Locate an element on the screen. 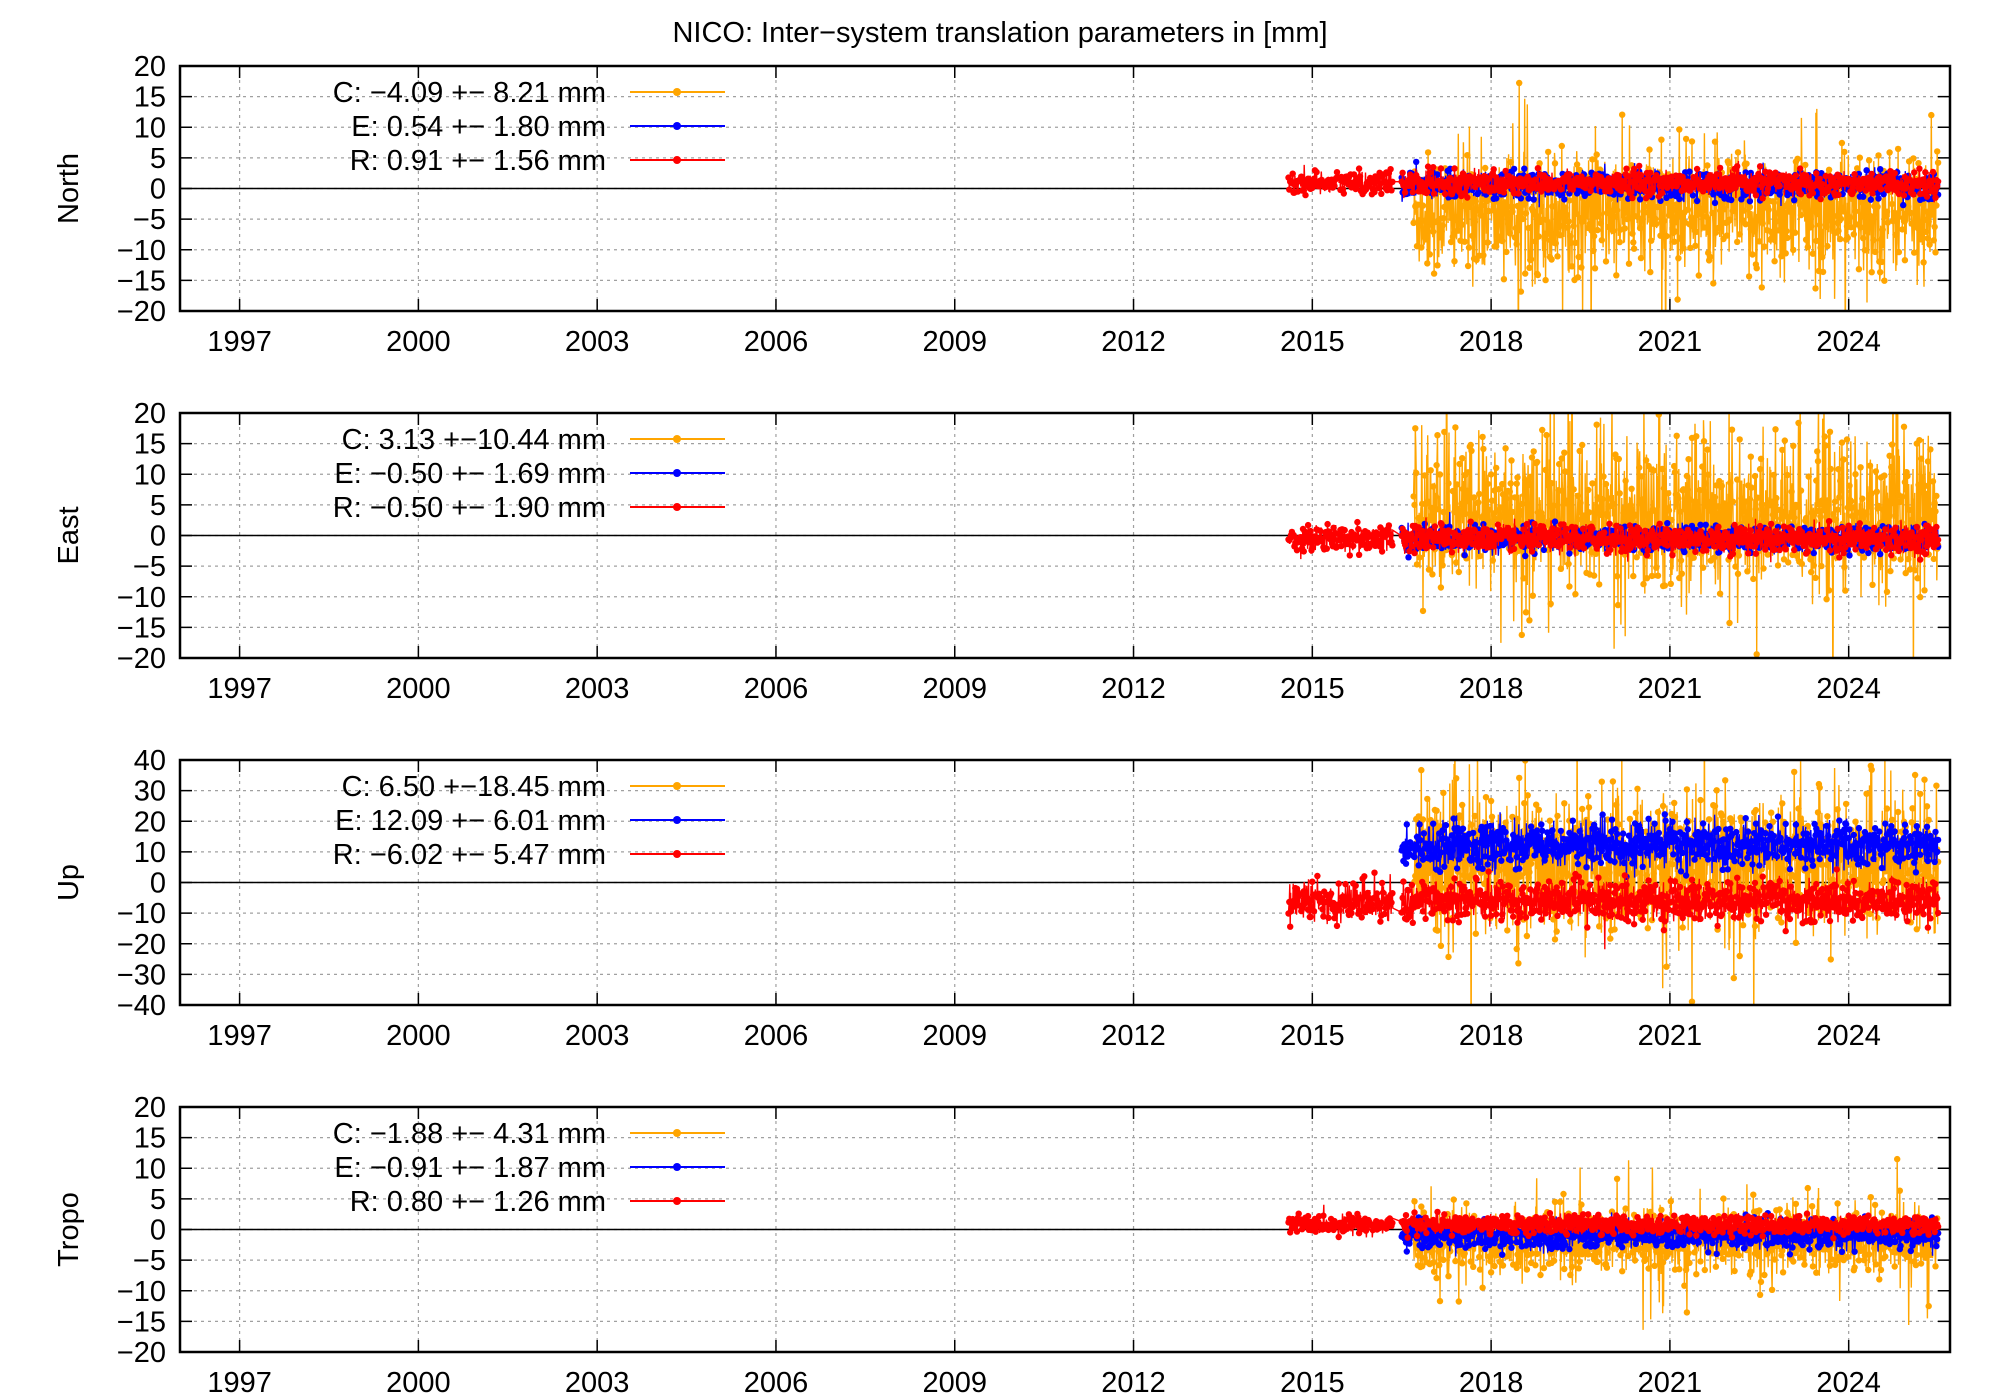 This screenshot has height=1400, width=2000. x-tick-label: 2006 is located at coordinates (776, 1036).